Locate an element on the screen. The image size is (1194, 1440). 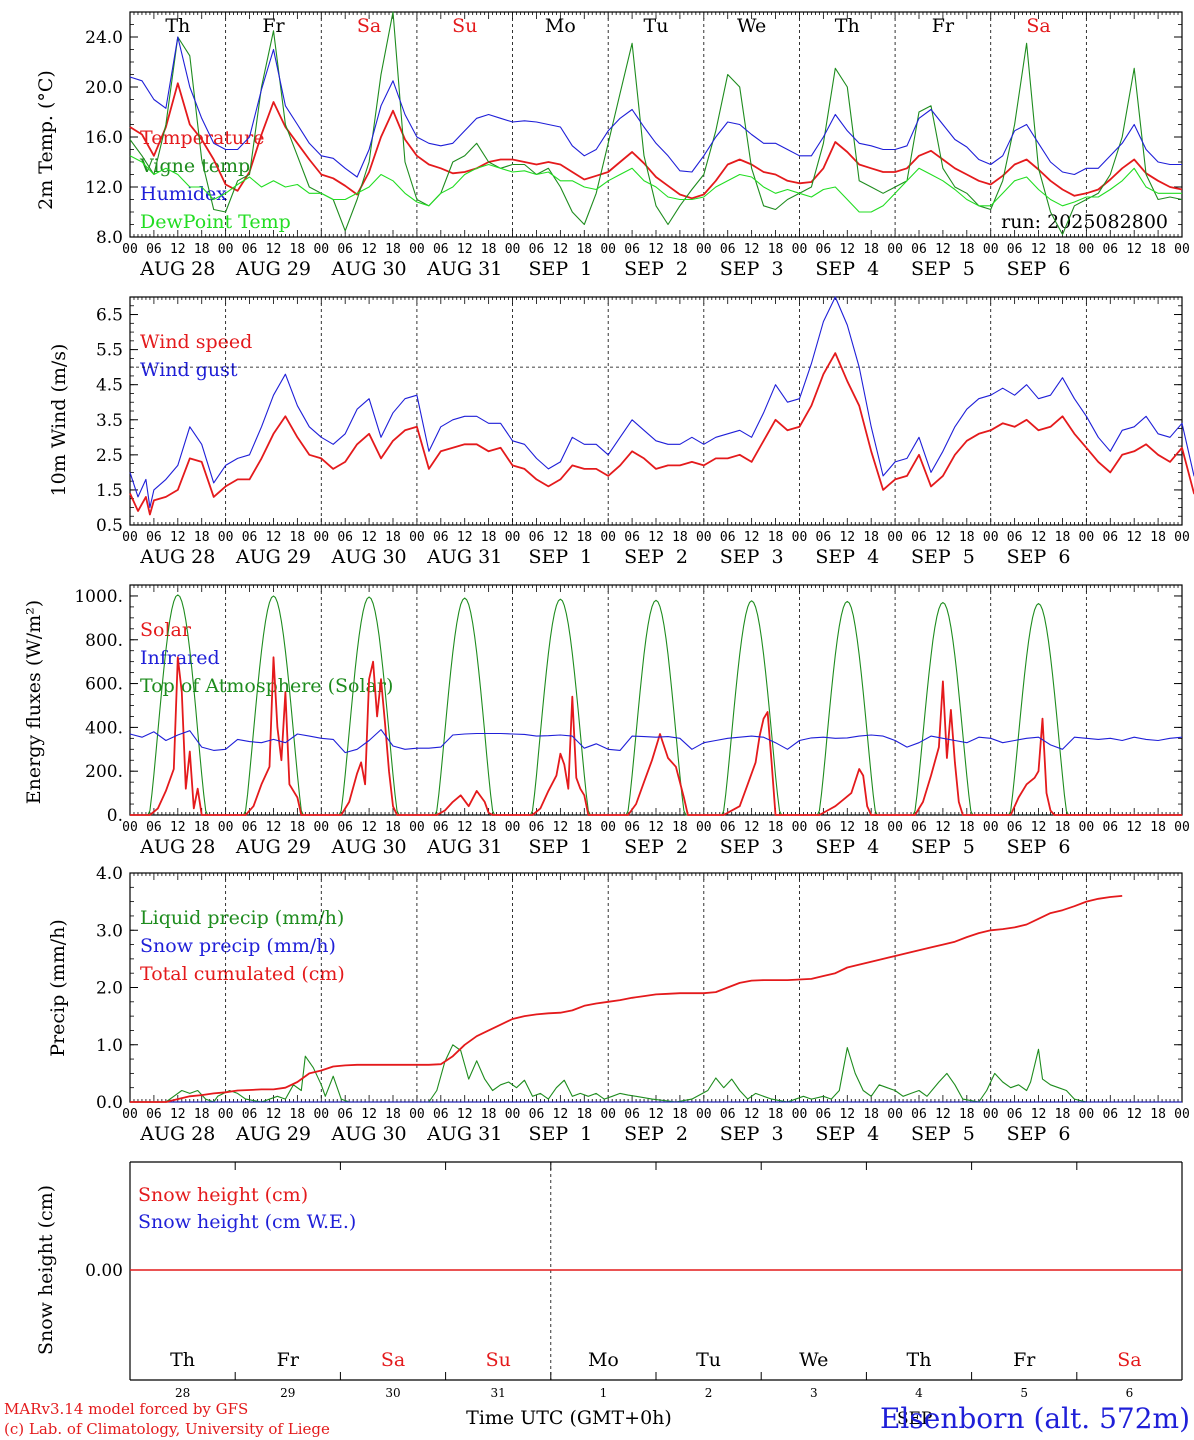
y-tick-label: 3.5 is located at coordinates (109, 421).